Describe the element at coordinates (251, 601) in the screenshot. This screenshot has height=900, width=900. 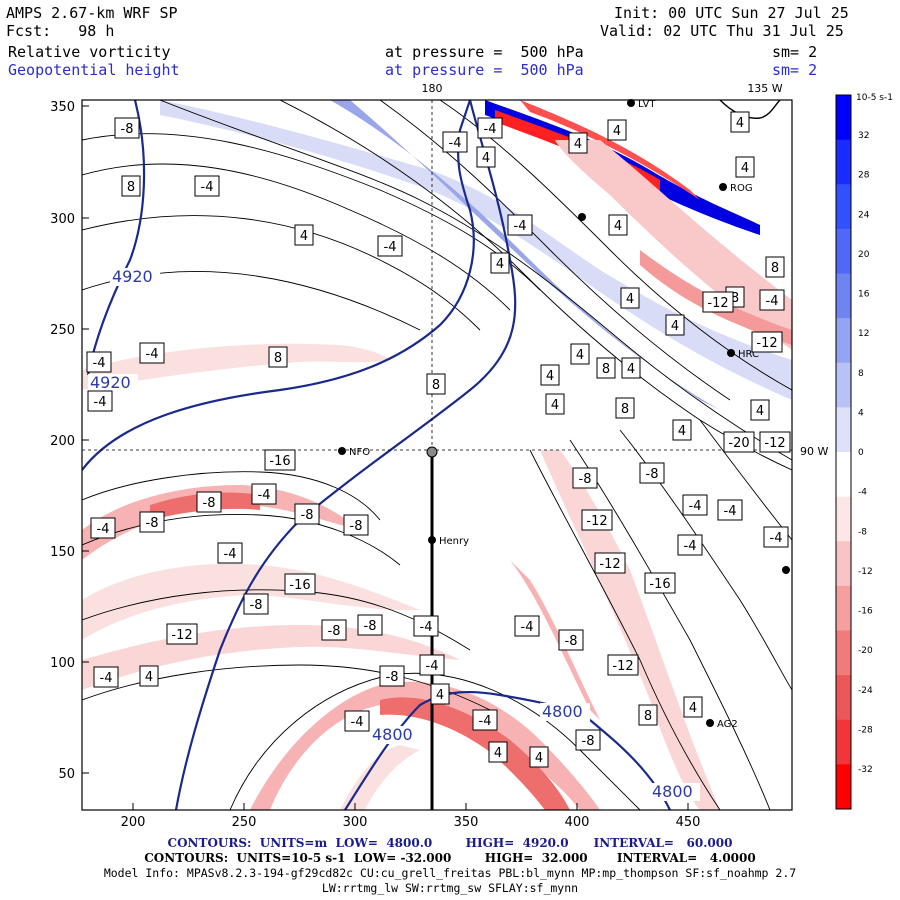
I see `negative-arc-middle` at that location.